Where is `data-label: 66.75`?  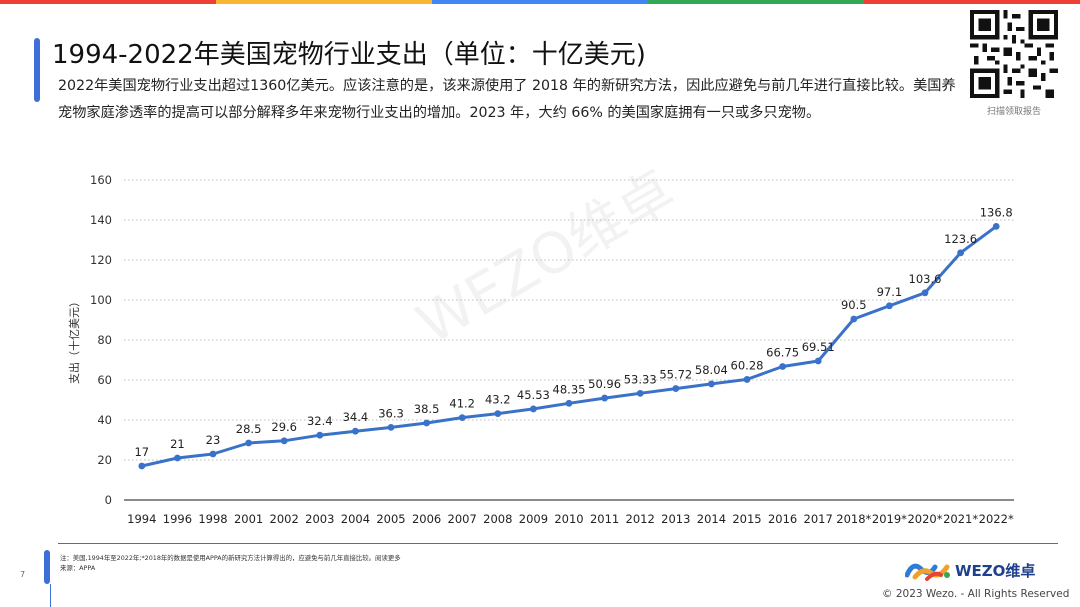
data-label: 66.75 is located at coordinates (782, 353).